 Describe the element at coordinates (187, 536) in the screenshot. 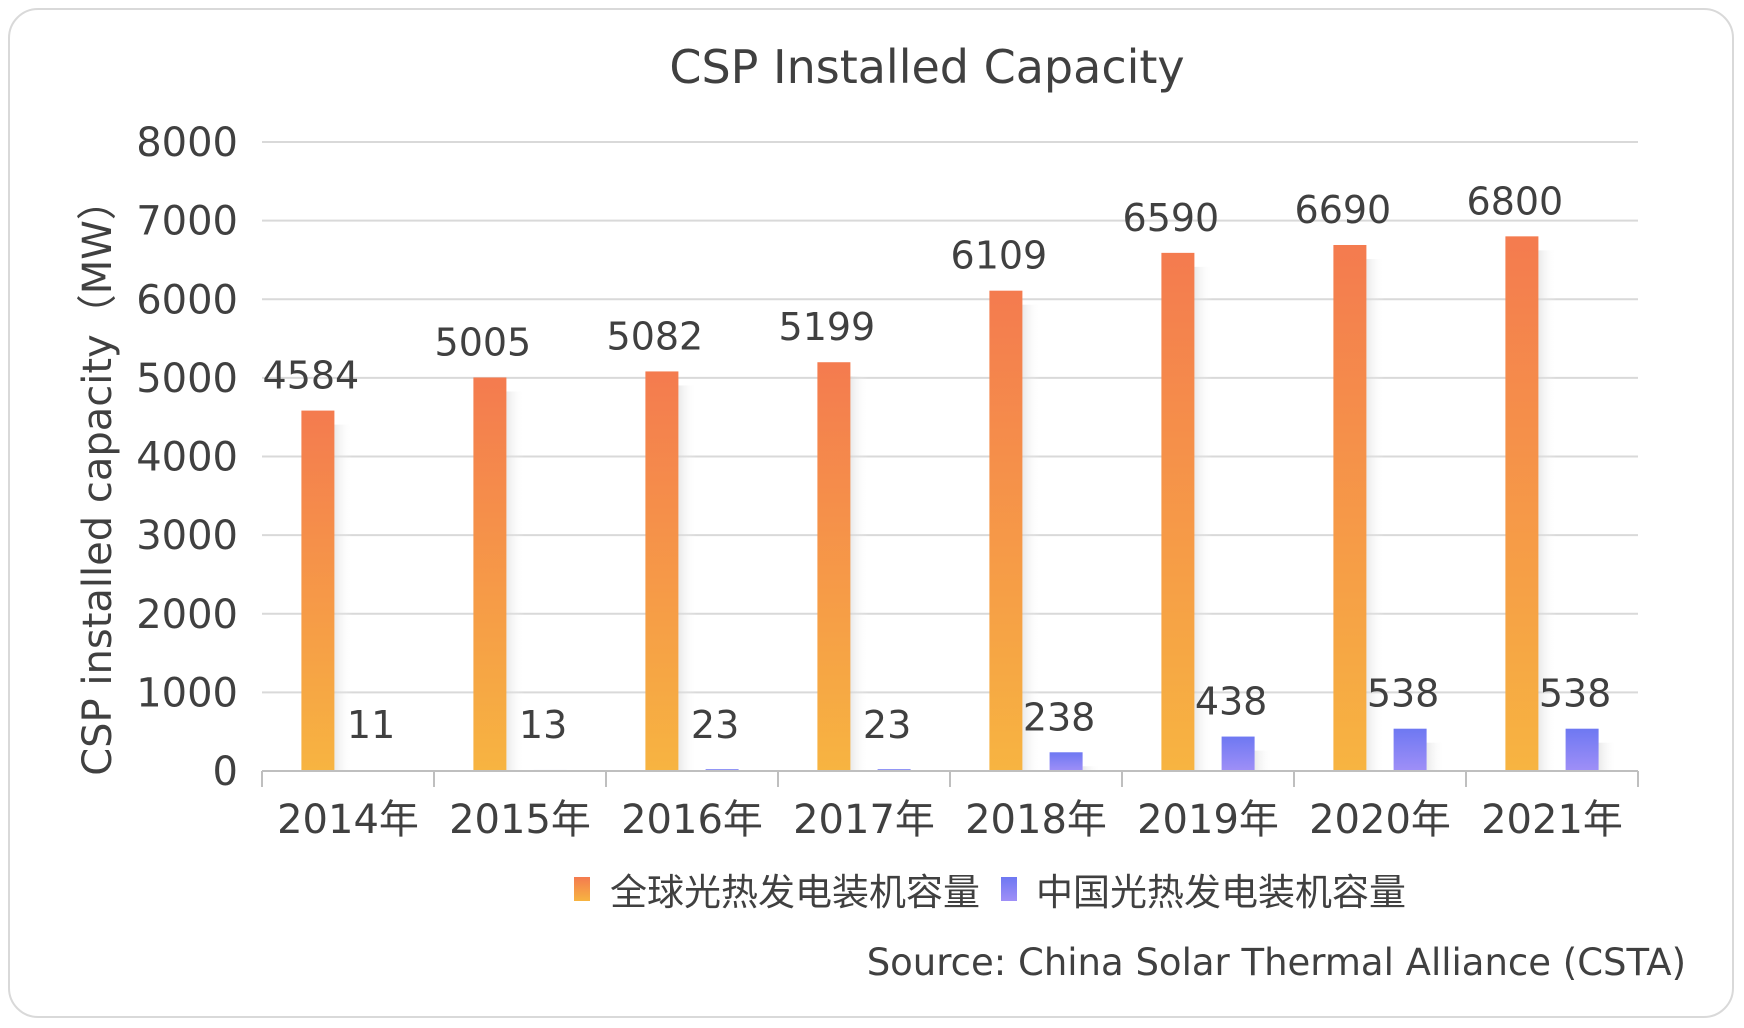

I see `y-tick-label: 3000` at that location.